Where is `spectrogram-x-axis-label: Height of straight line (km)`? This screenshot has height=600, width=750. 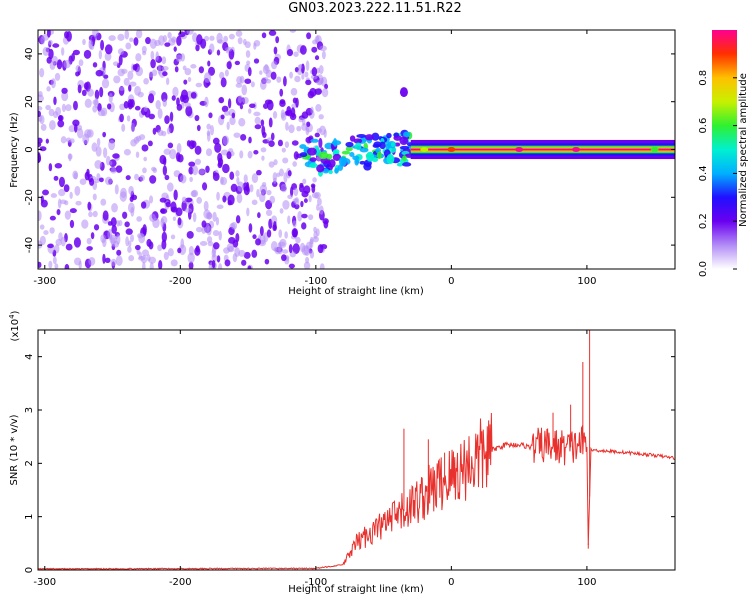
spectrogram-x-axis-label: Height of straight line (km) is located at coordinates (356, 291).